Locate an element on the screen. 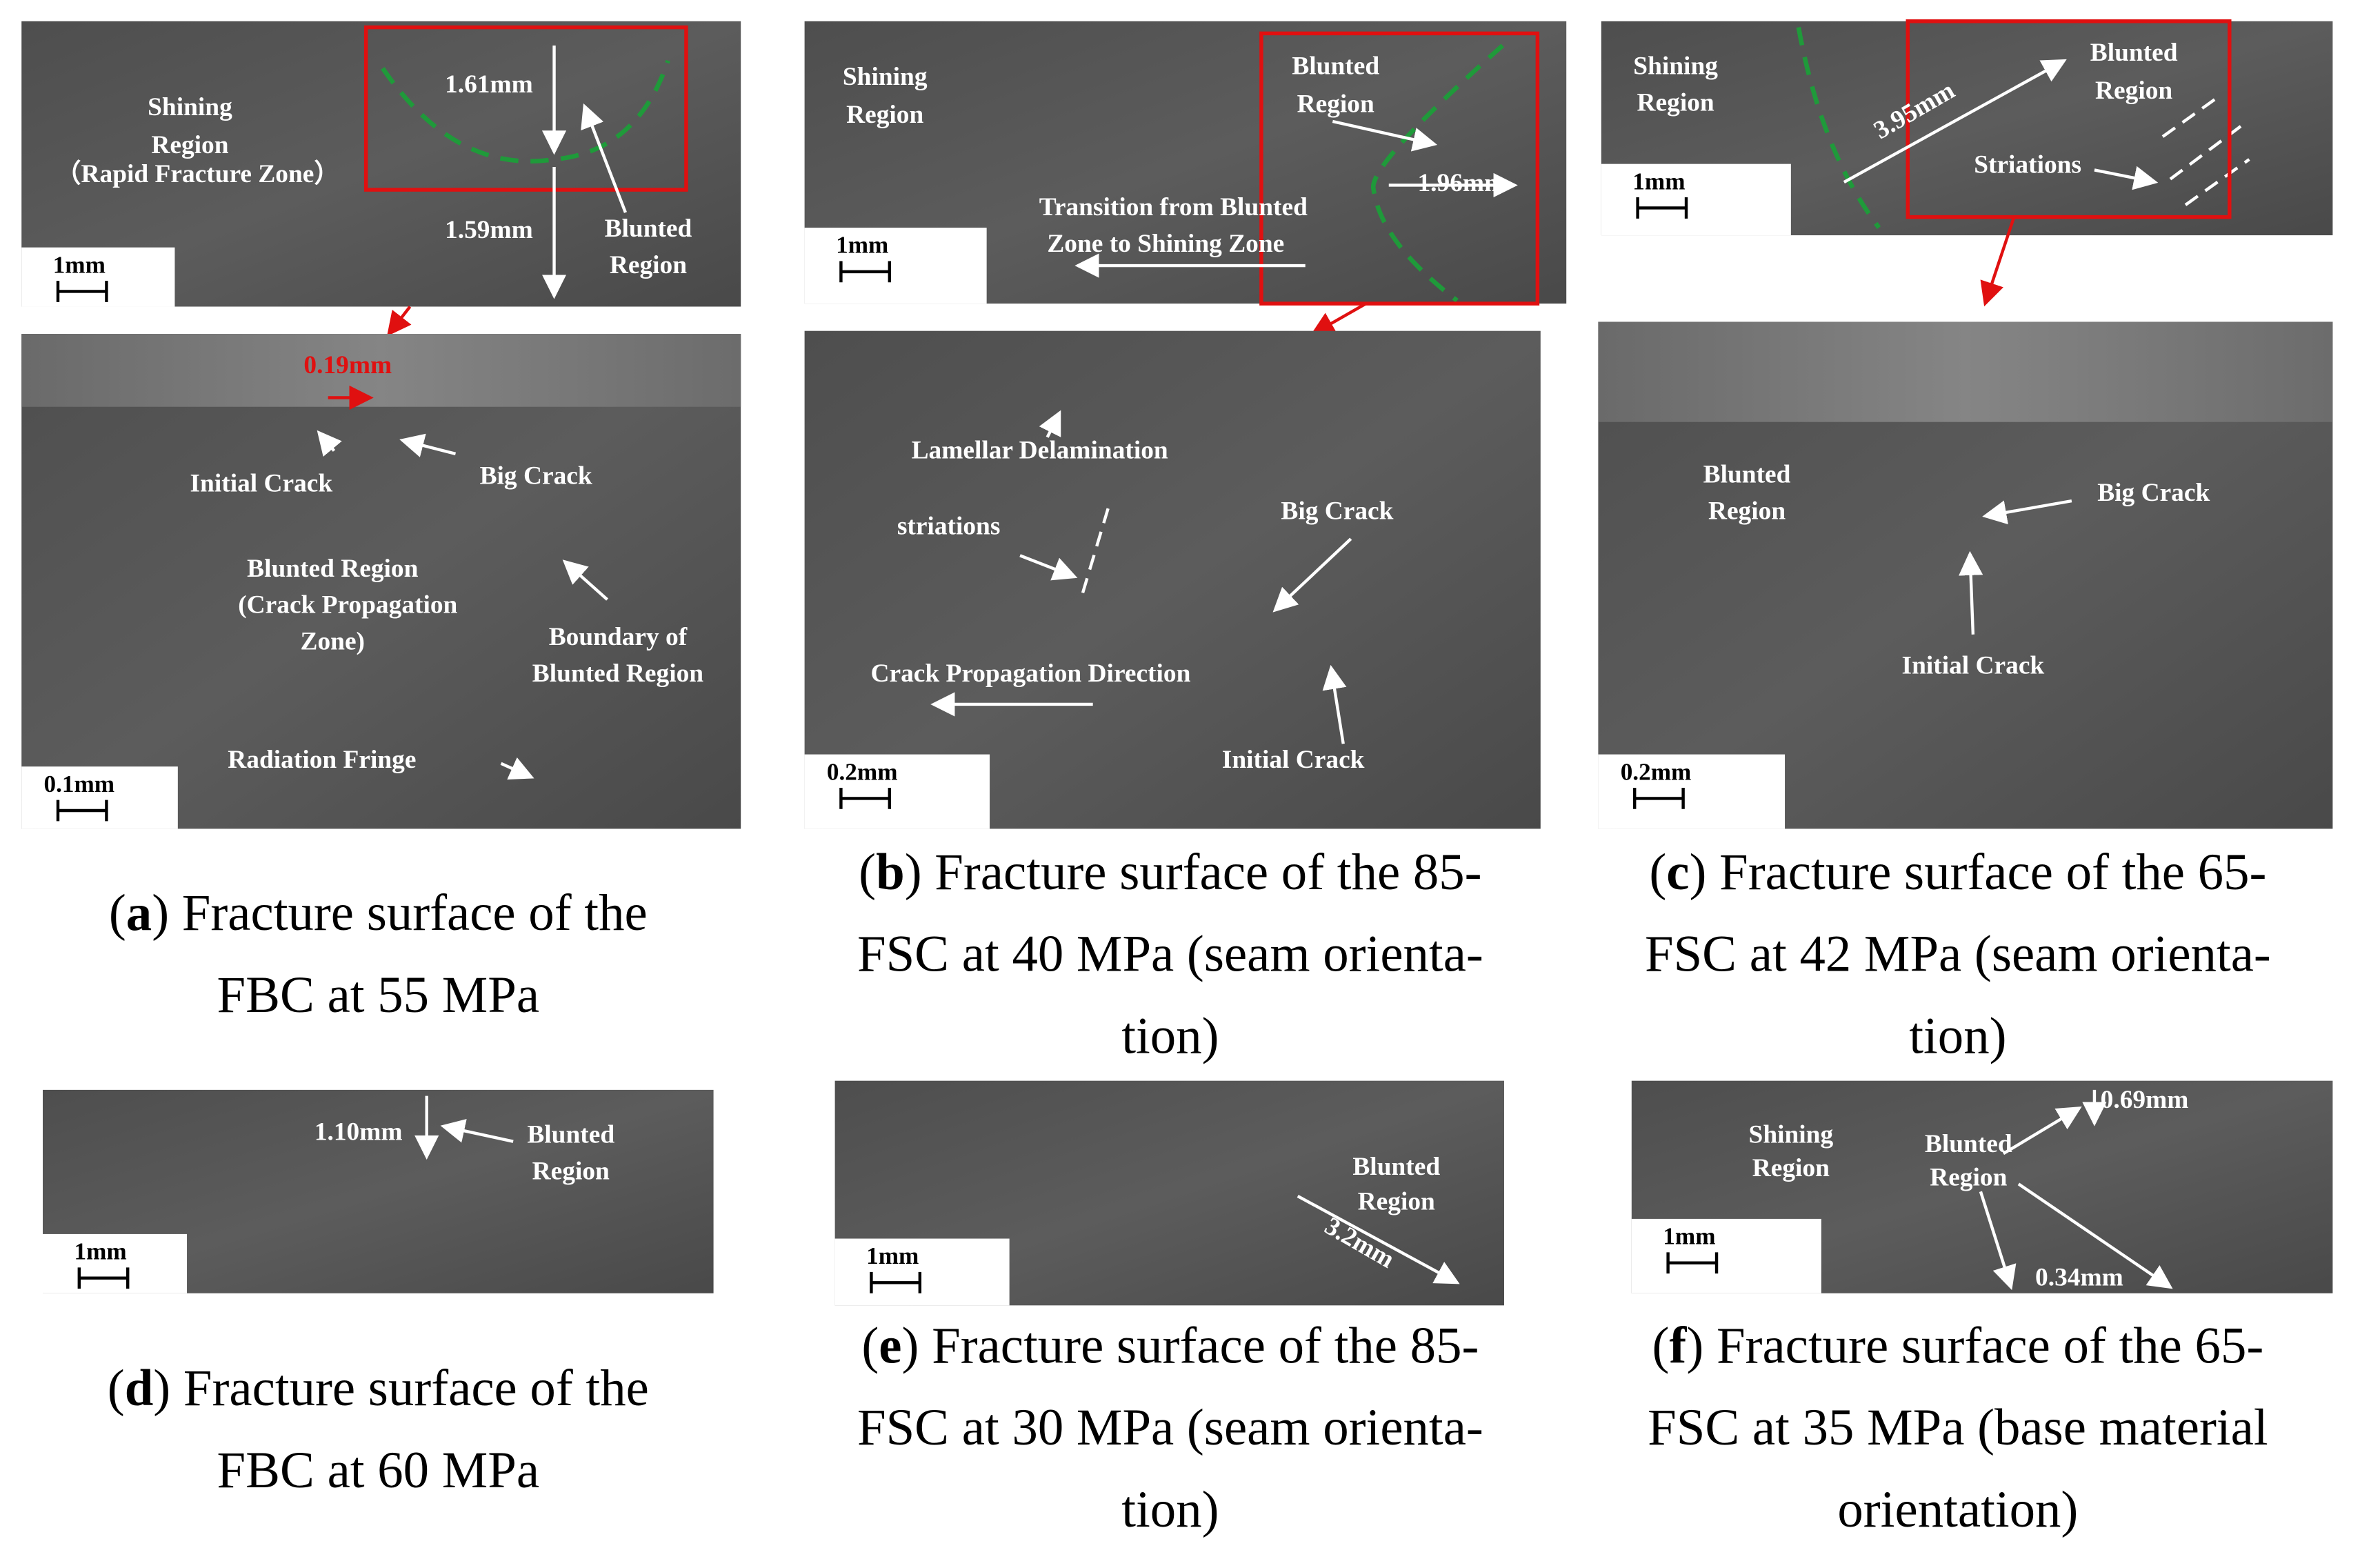  caption-line: (a) Fracture surface of the is located at coordinates (378, 913).